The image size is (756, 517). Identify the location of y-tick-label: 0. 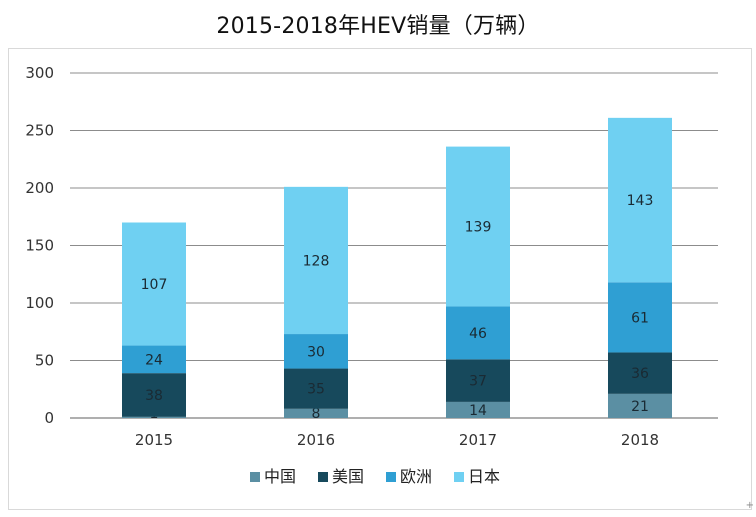
(49, 418).